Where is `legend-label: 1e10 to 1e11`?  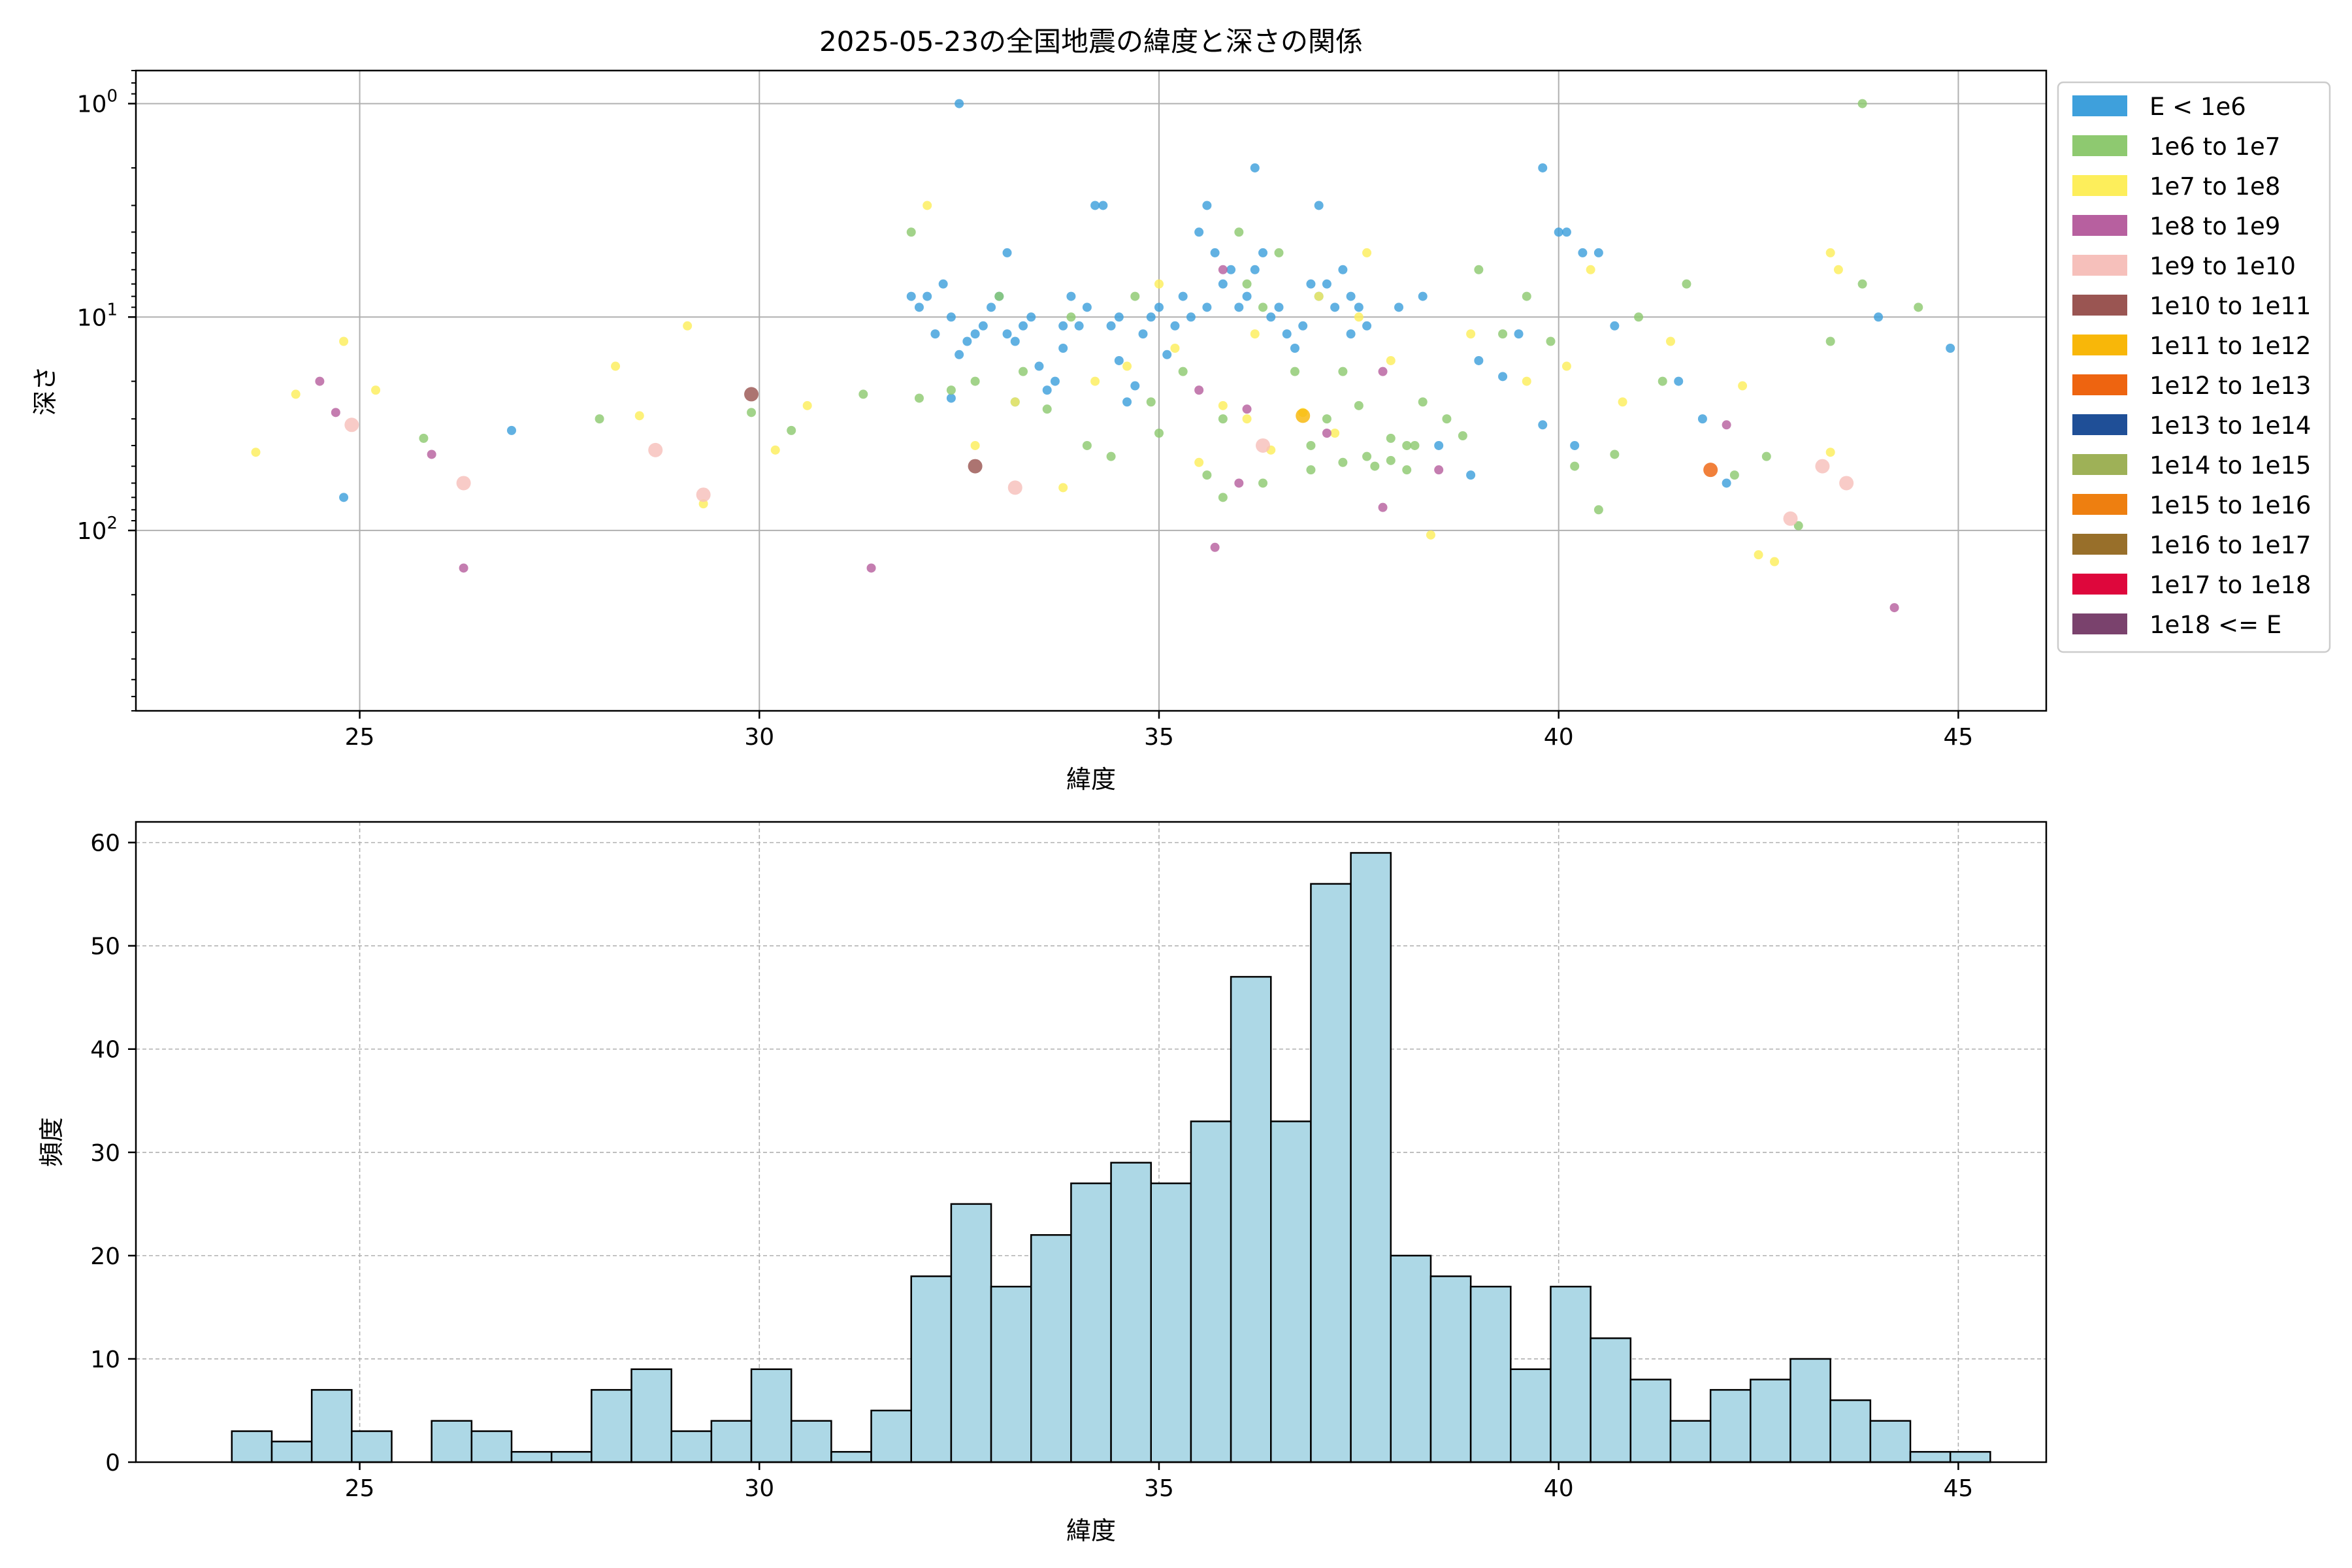 legend-label: 1e10 to 1e11 is located at coordinates (2230, 306).